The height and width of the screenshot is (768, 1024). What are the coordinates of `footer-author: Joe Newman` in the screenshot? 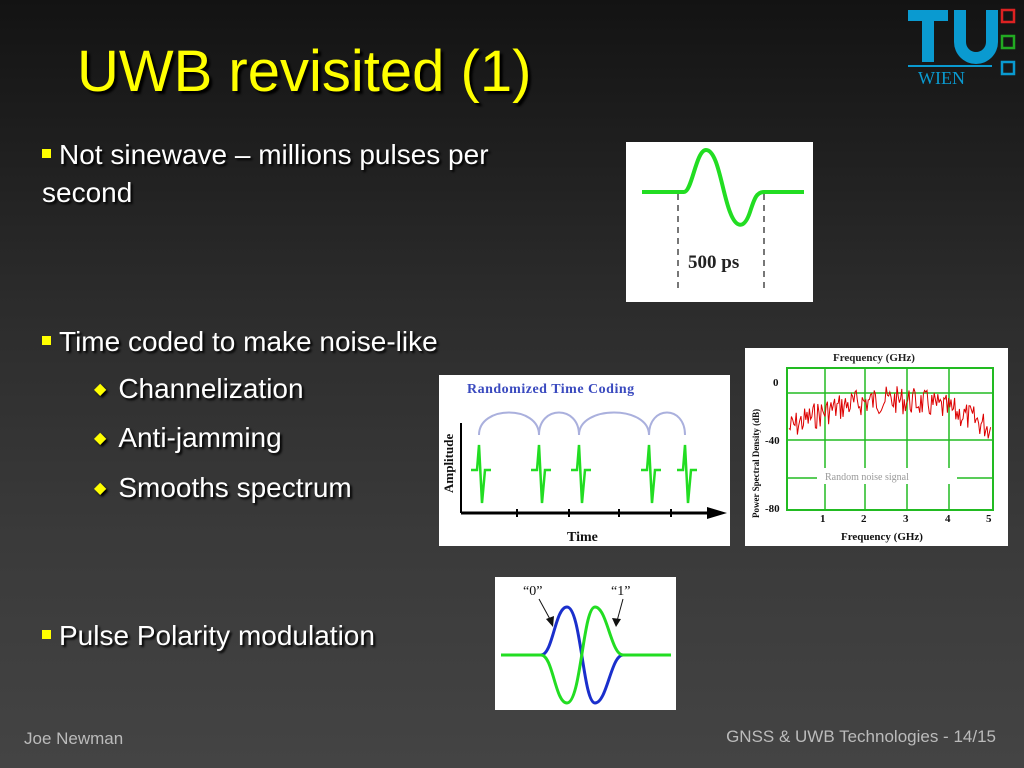 It's located at (74, 738).